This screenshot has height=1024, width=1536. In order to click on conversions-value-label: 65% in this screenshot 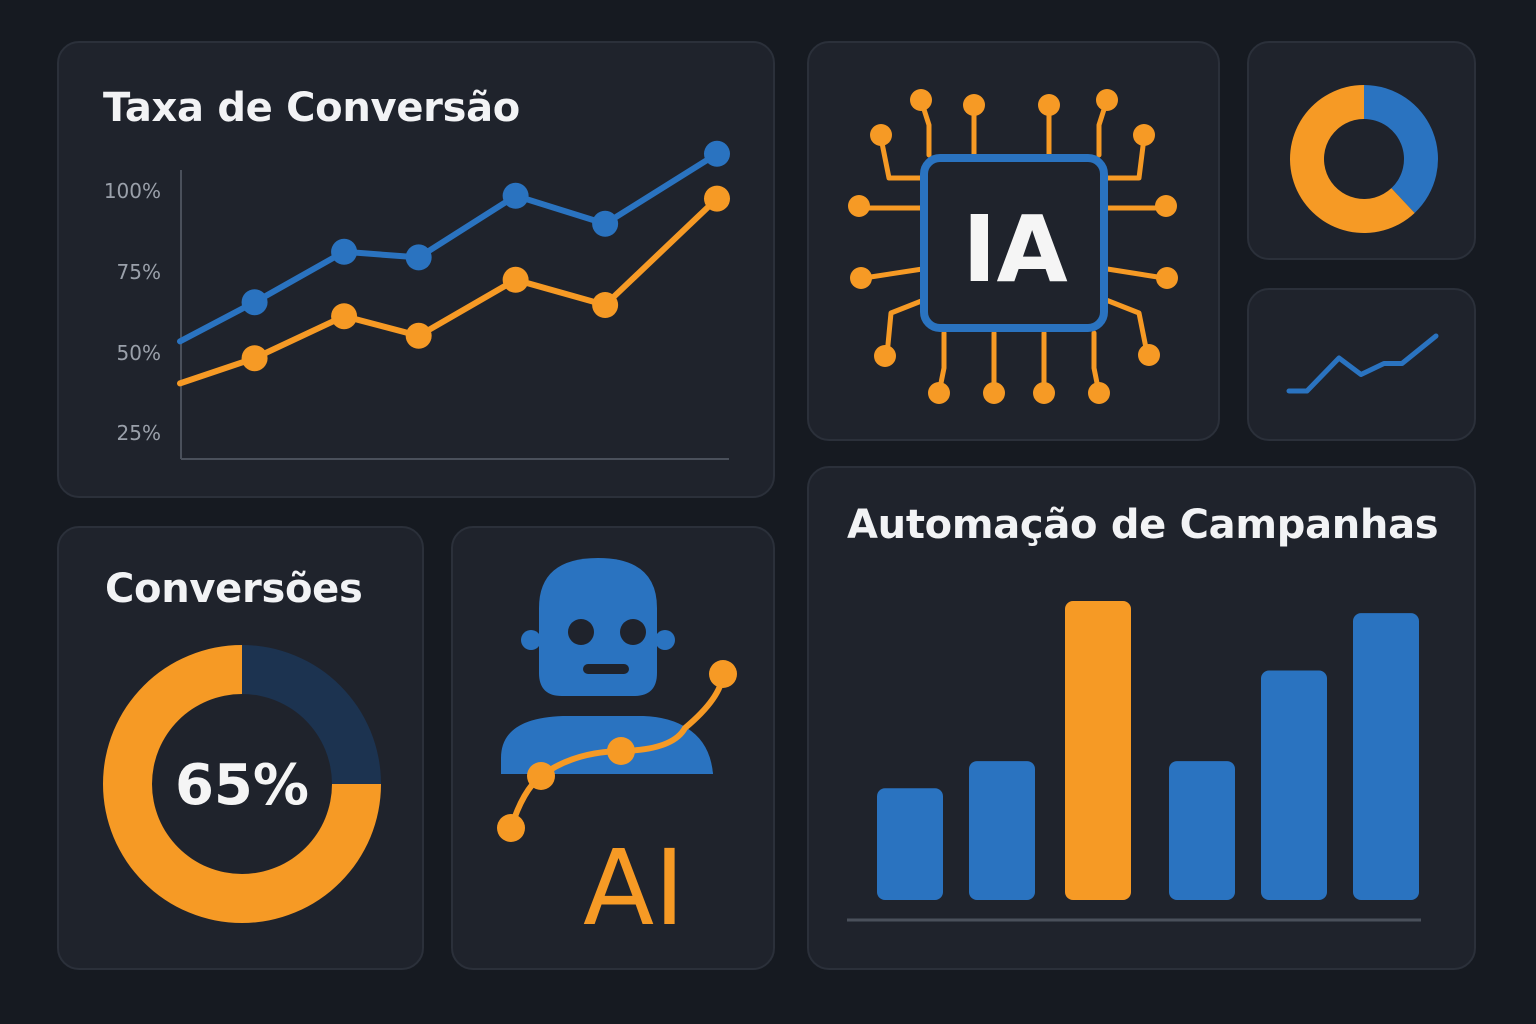, I will do `click(242, 785)`.